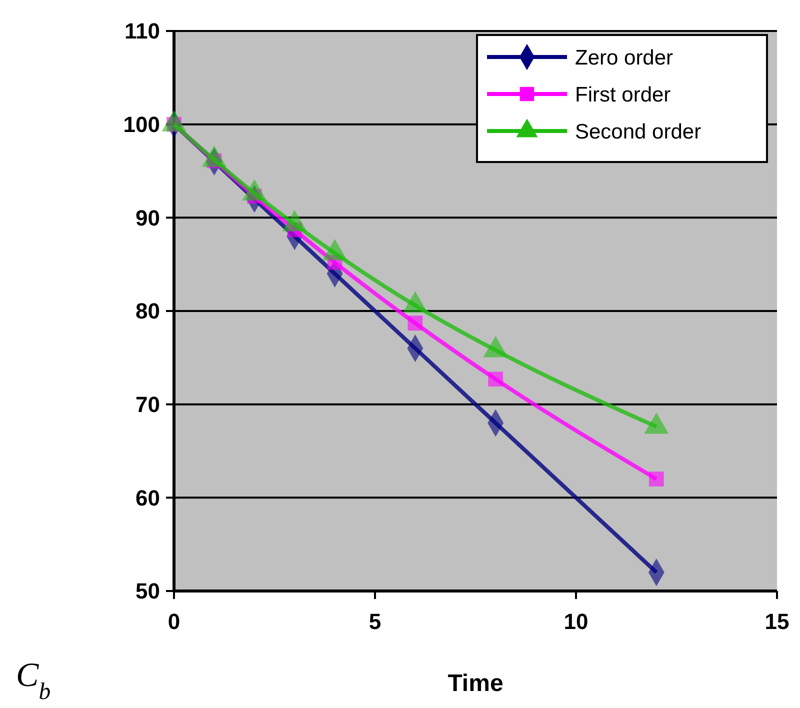 Image resolution: width=800 pixels, height=708 pixels. I want to click on x-tick-label: 0, so click(174, 621).